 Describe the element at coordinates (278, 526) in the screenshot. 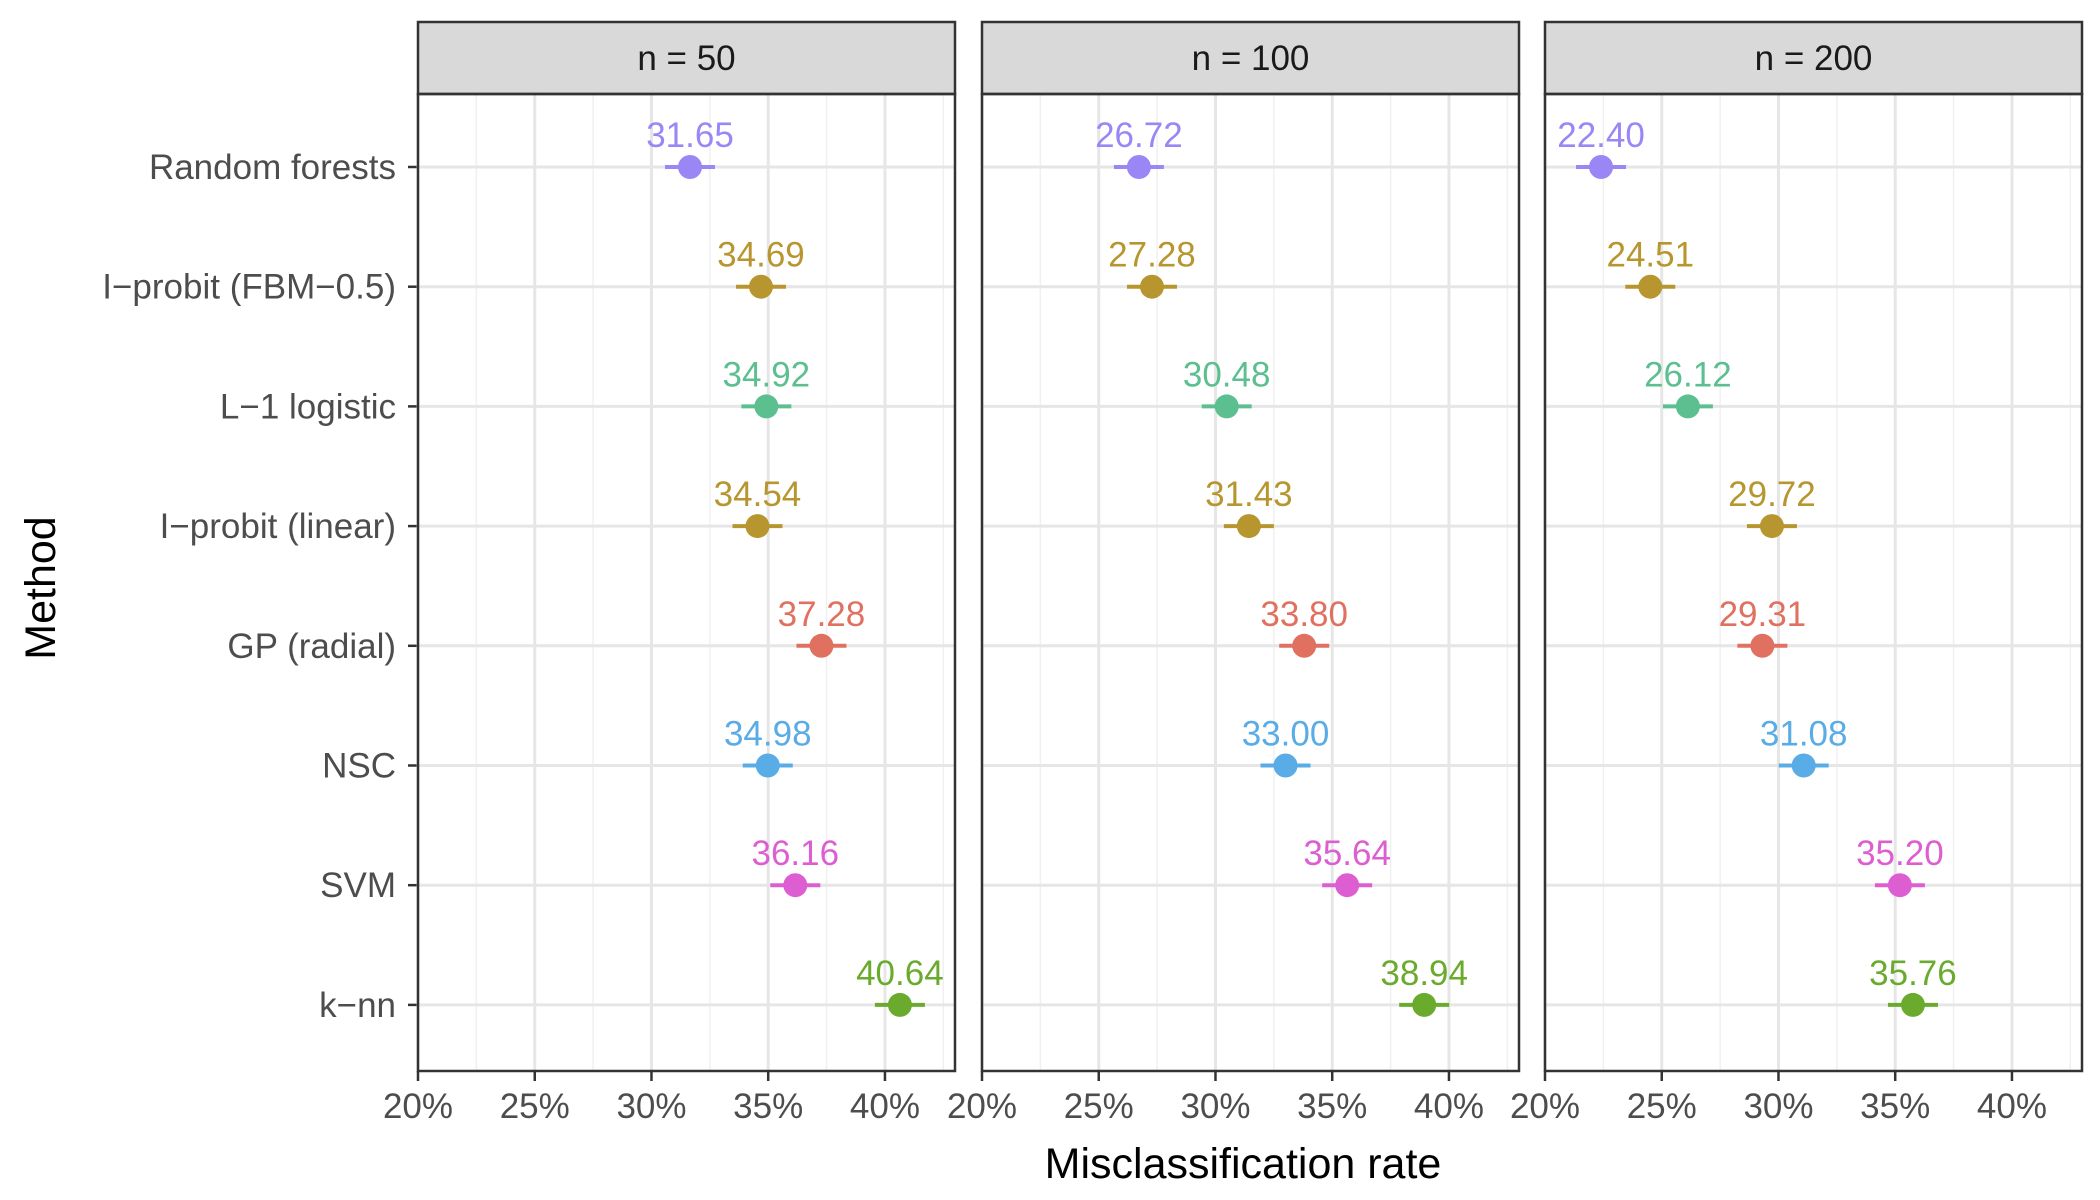

I see `y-tick-label: I−probit (linear)` at that location.